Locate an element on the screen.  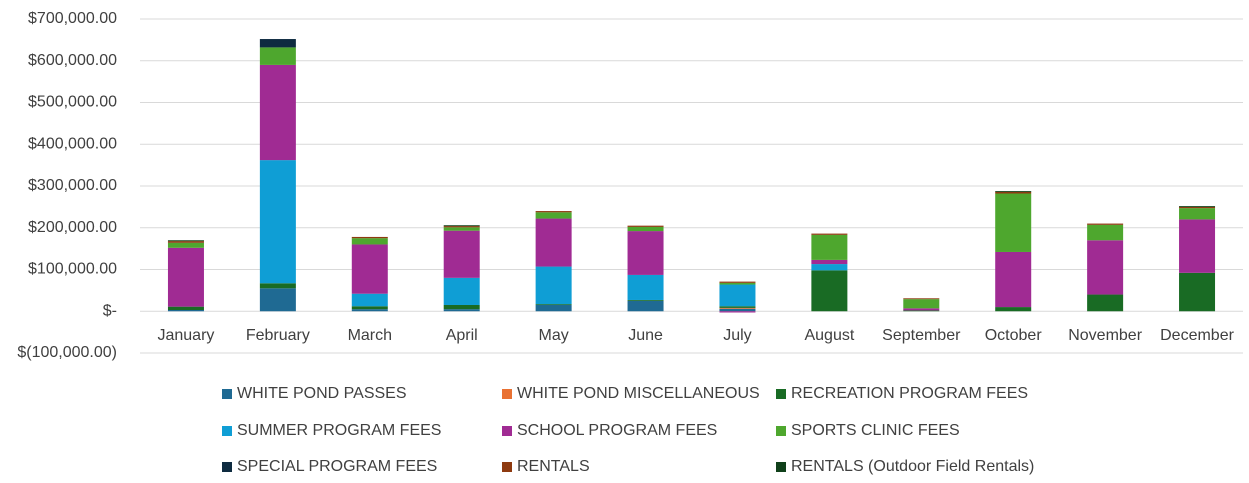
y-tick-label: $400,000.00 is located at coordinates (72, 143).